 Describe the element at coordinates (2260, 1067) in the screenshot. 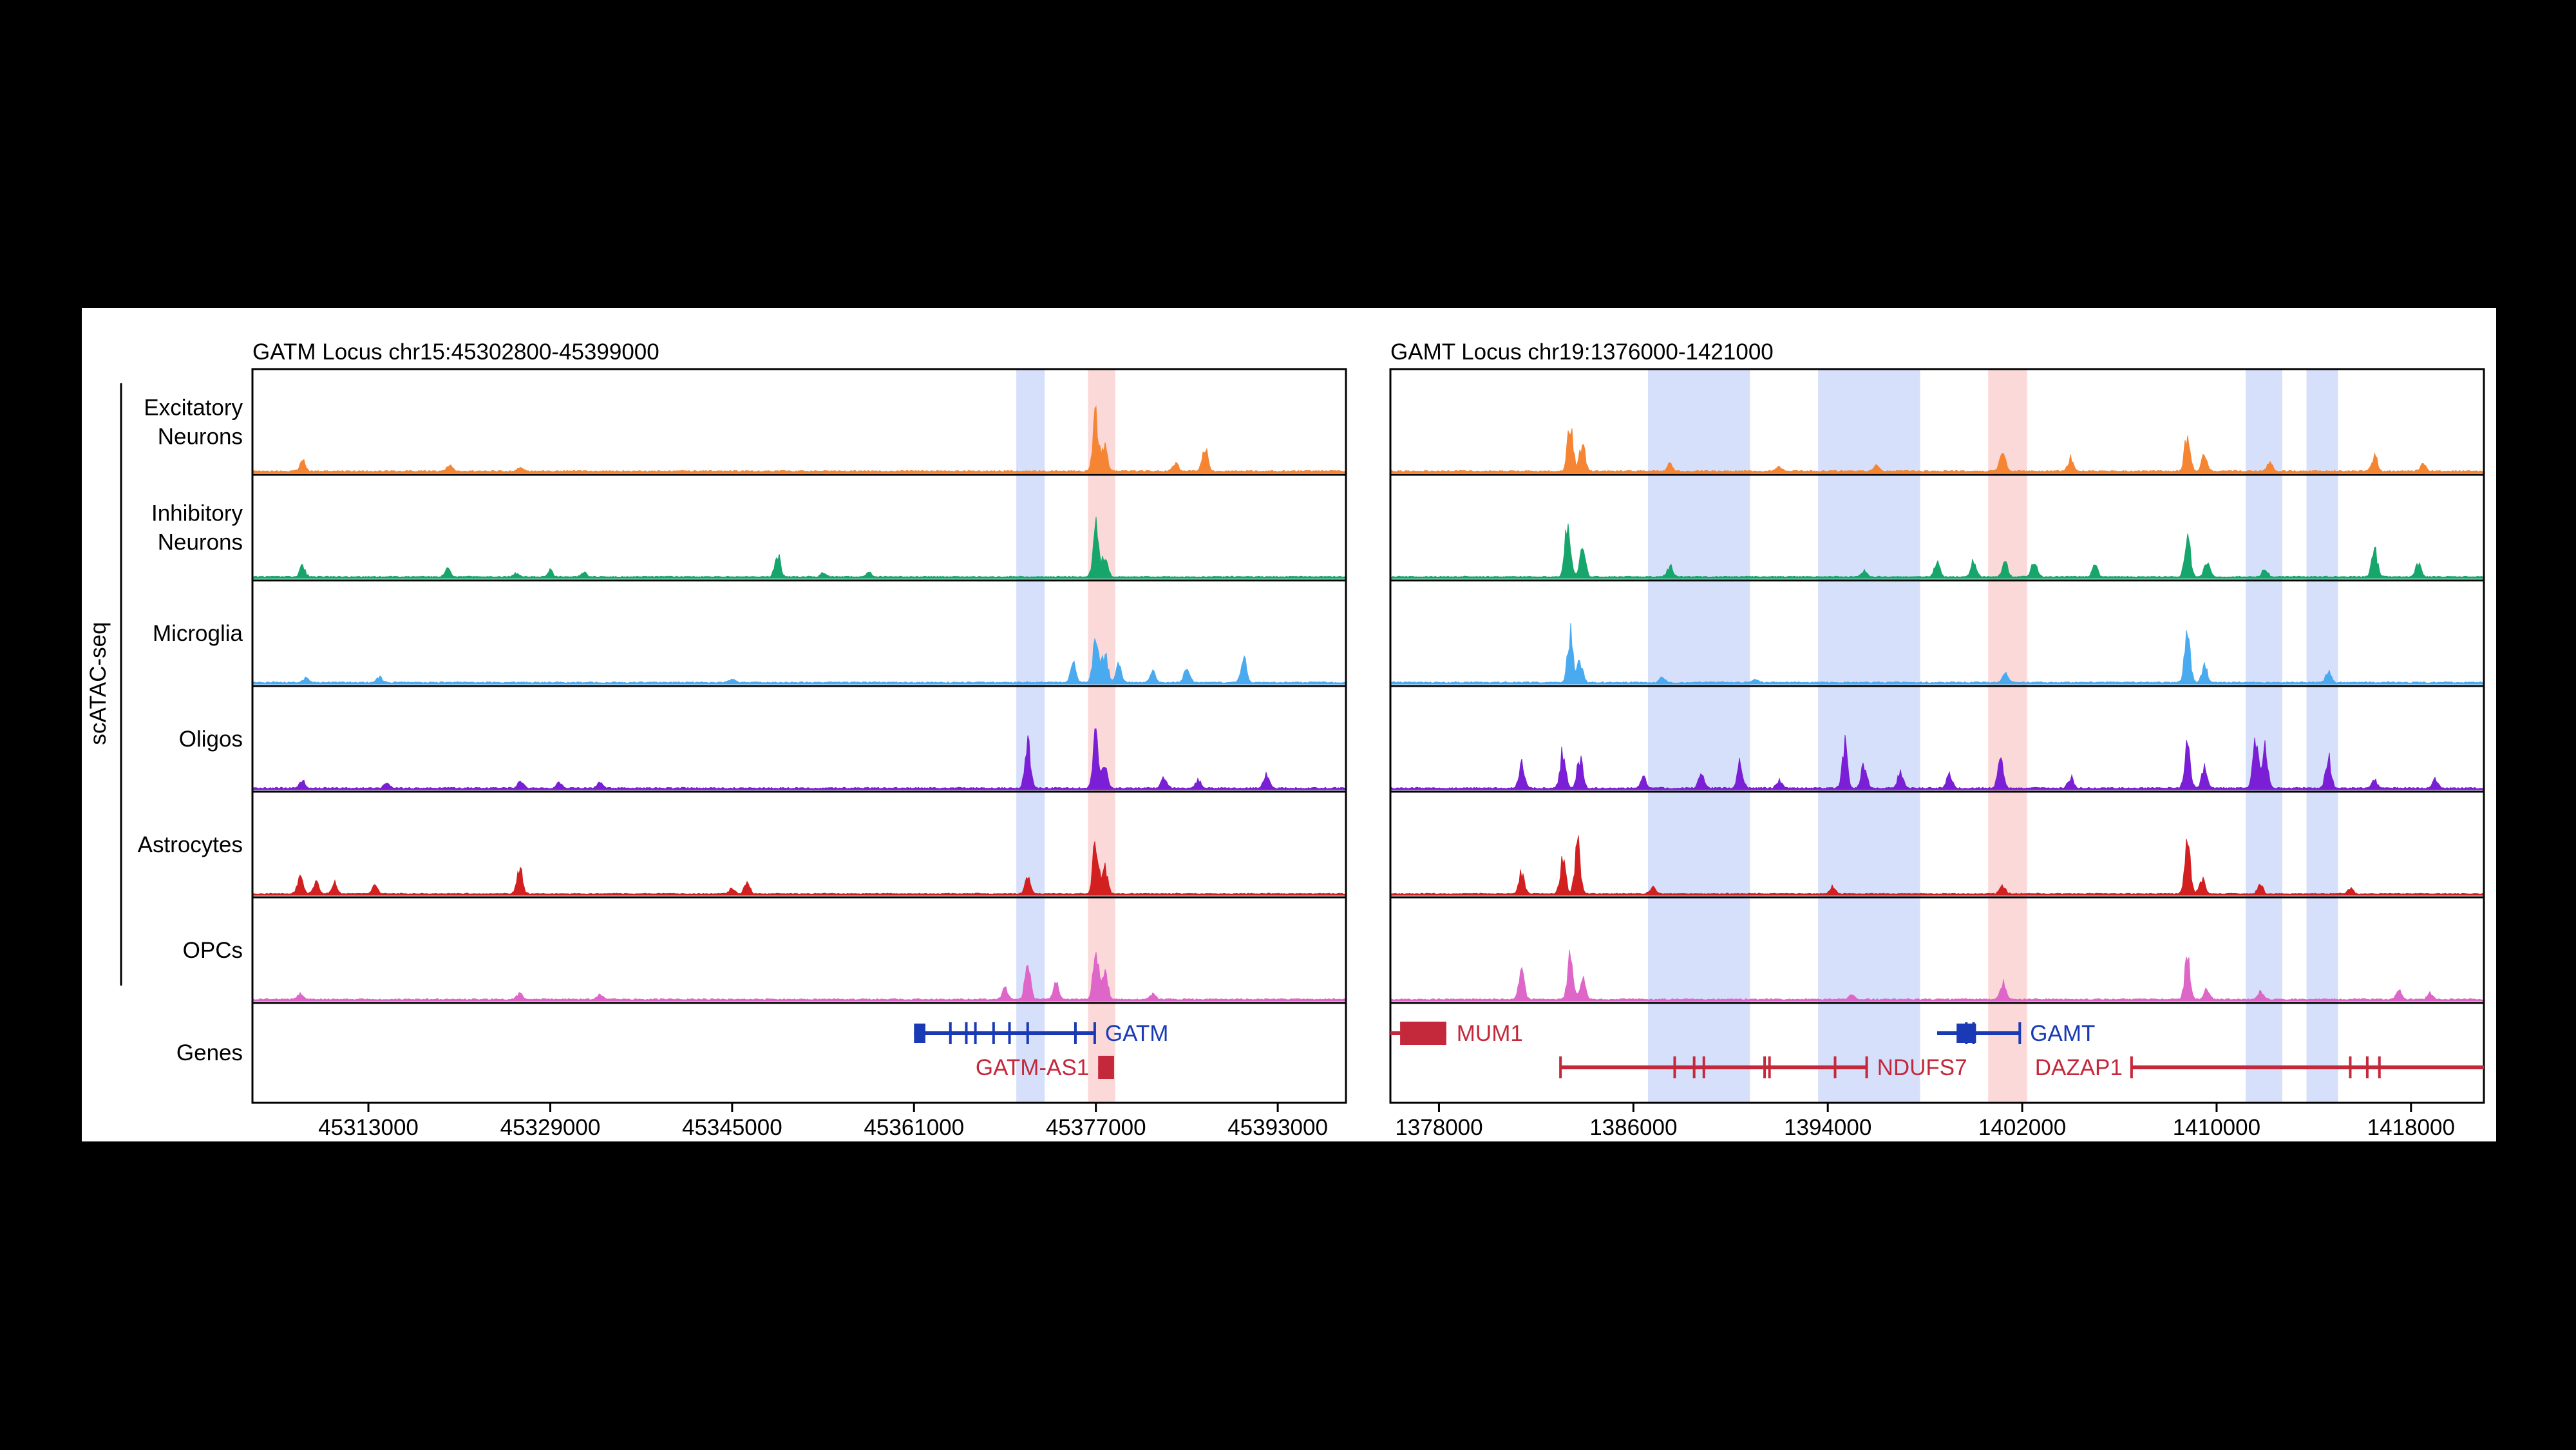

I see `gene-dazap1: DAZAP1` at that location.